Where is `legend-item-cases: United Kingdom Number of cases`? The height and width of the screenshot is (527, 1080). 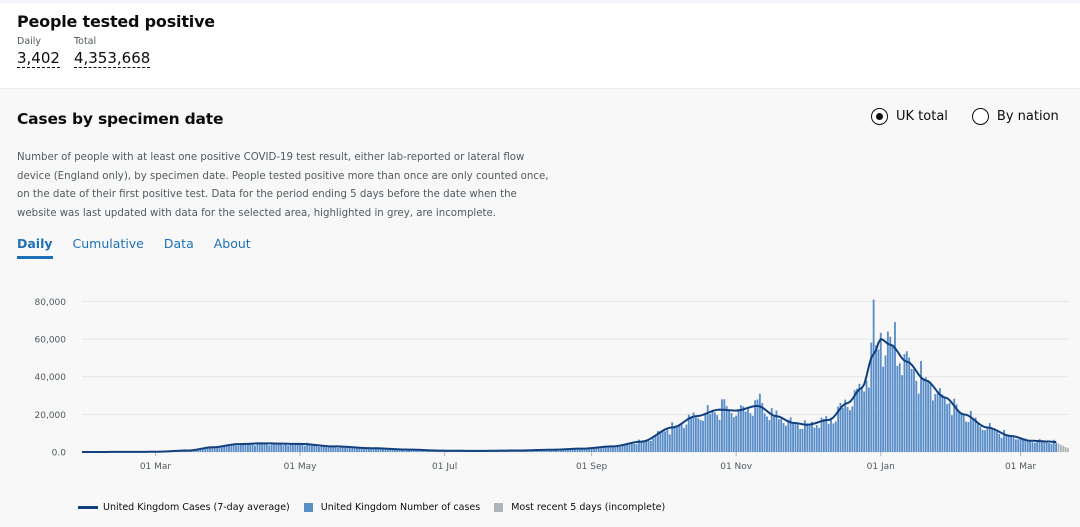
legend-item-cases: United Kingdom Number of cases is located at coordinates (391, 507).